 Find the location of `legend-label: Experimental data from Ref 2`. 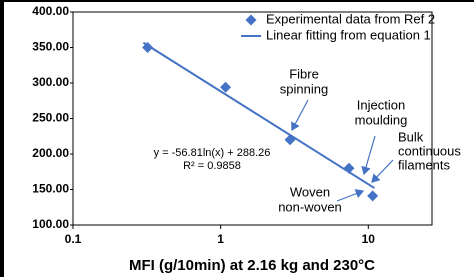

legend-label: Experimental data from Ref 2 is located at coordinates (350, 18).